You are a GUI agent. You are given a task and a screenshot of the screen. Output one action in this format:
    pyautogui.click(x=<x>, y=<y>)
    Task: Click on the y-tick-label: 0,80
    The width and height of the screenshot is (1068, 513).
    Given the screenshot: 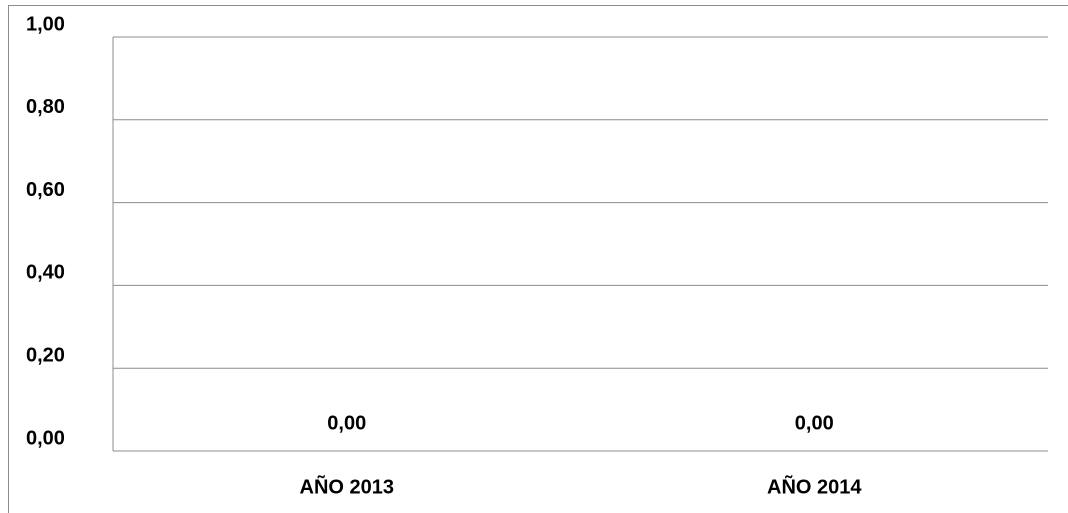 What is the action you would take?
    pyautogui.click(x=45, y=107)
    